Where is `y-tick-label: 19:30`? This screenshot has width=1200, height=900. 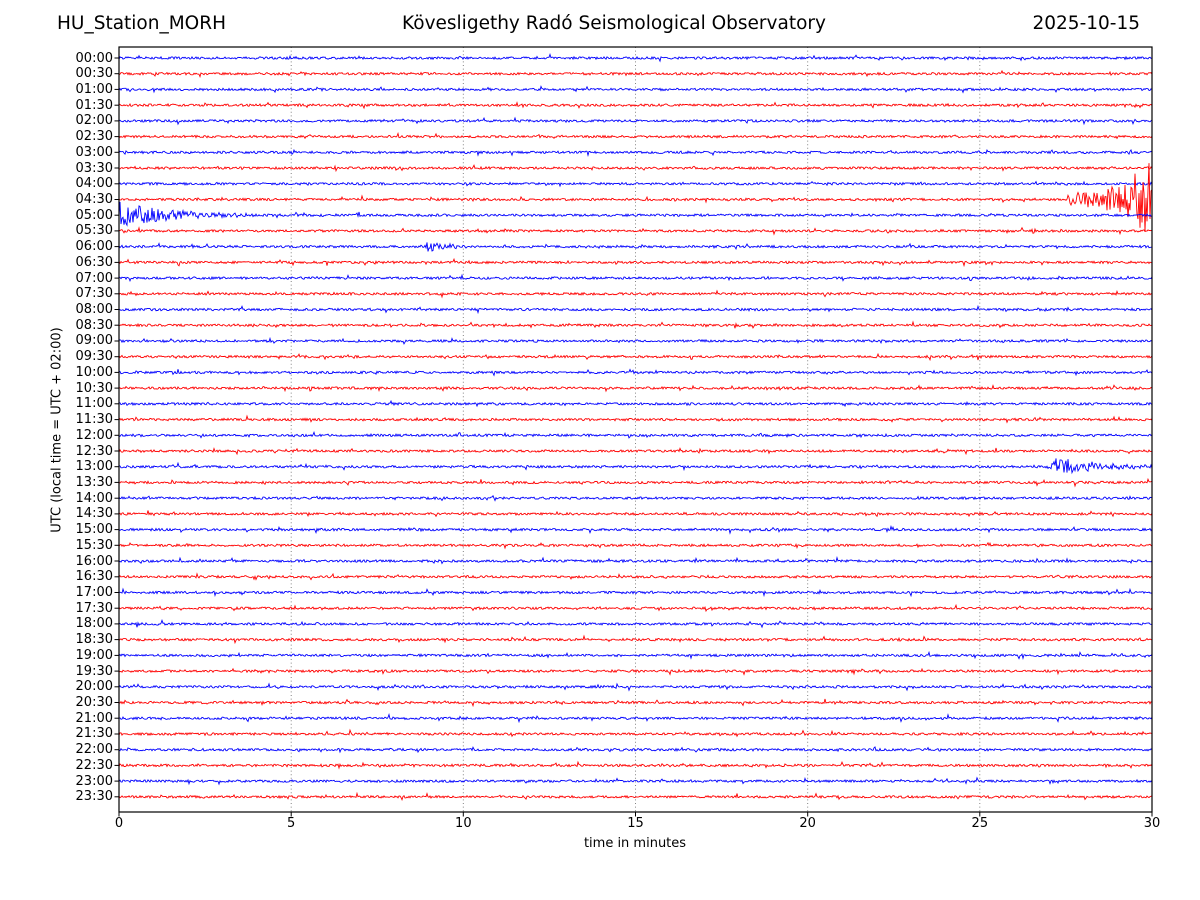 y-tick-label: 19:30 is located at coordinates (94, 671).